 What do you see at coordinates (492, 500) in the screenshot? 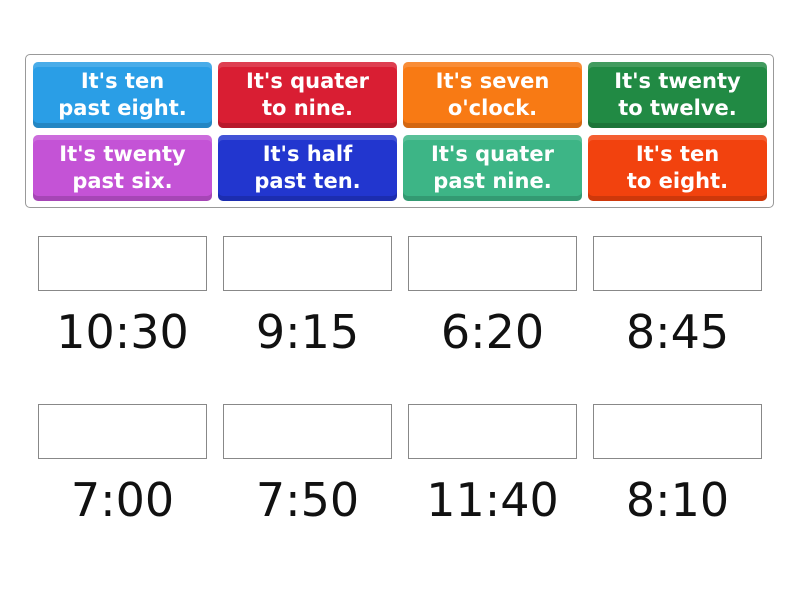
I see `time-label: 11:40` at bounding box center [492, 500].